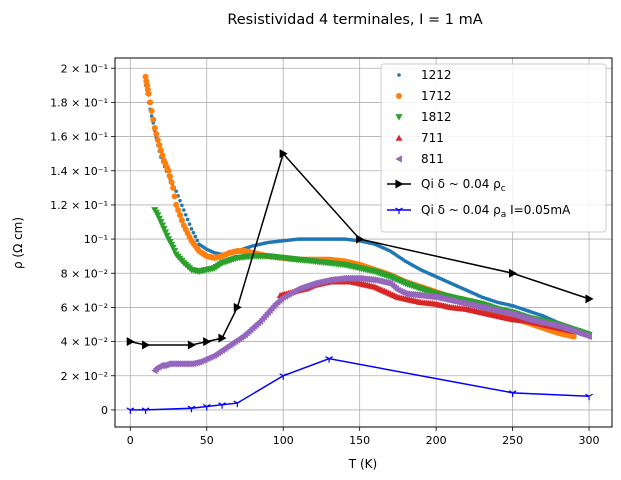  I want to click on x-tick-label: 100, so click(283, 440).